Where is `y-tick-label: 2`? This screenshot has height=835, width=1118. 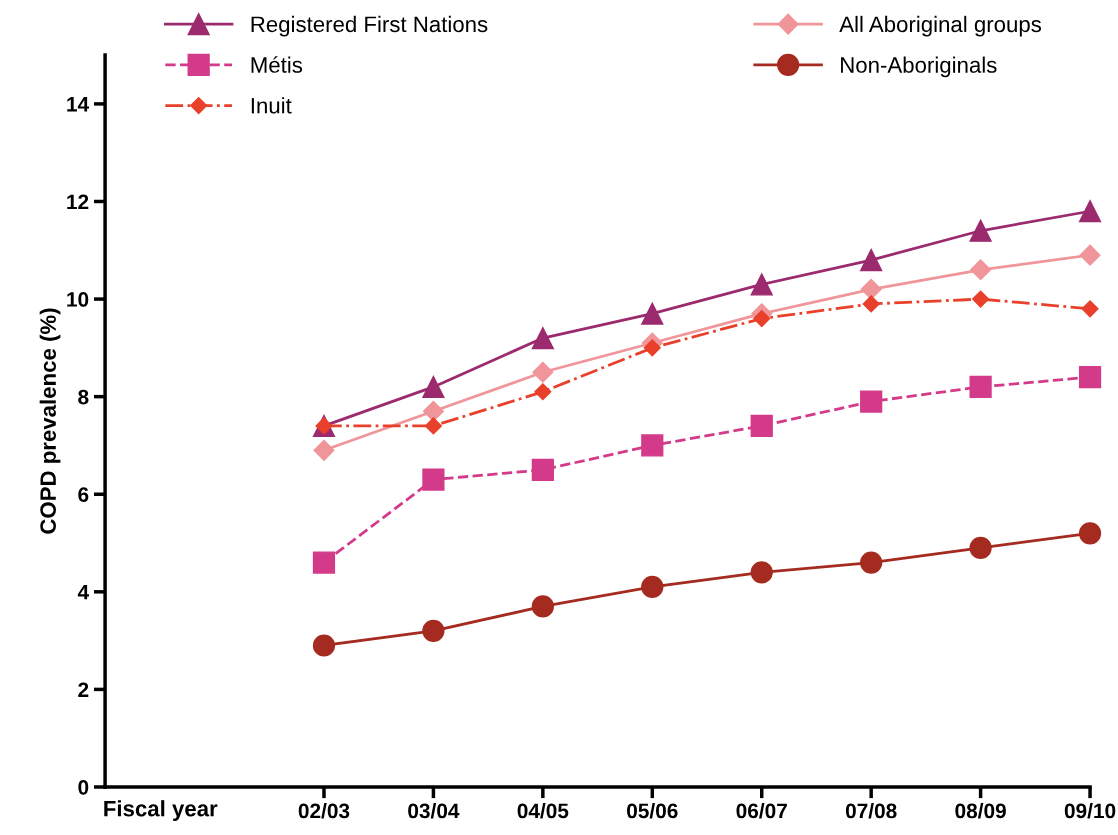
y-tick-label: 2 is located at coordinates (83, 689).